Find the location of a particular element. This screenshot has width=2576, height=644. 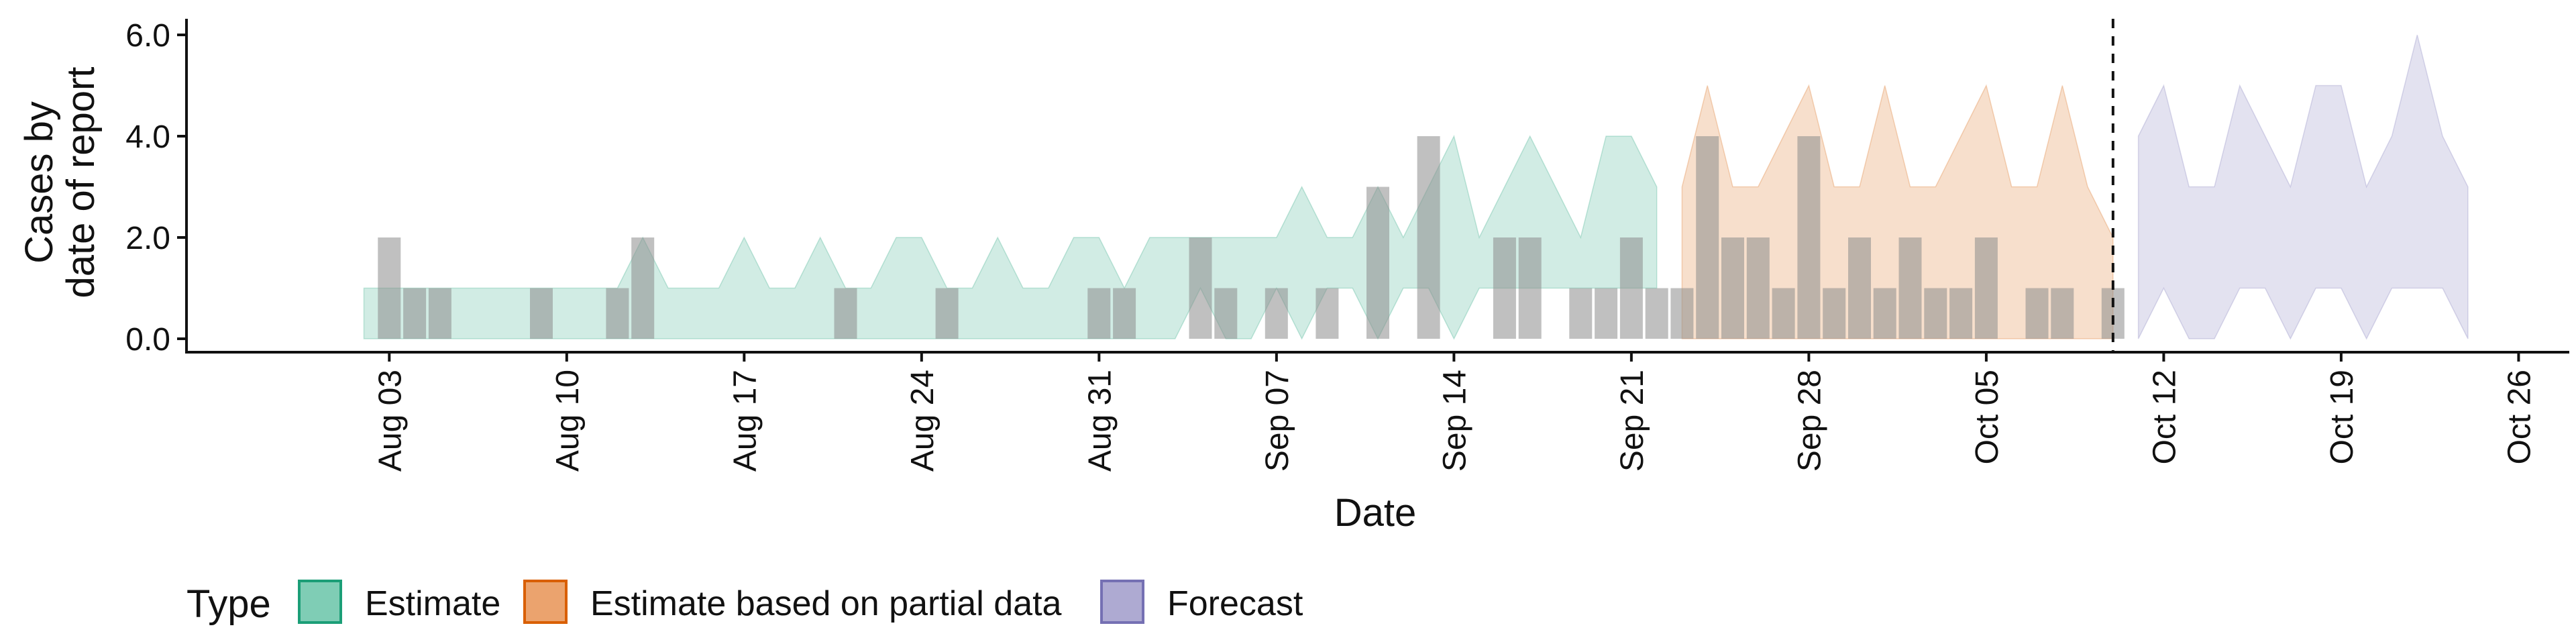

y-axis-label-line-1: Cases by is located at coordinates (39, 182).